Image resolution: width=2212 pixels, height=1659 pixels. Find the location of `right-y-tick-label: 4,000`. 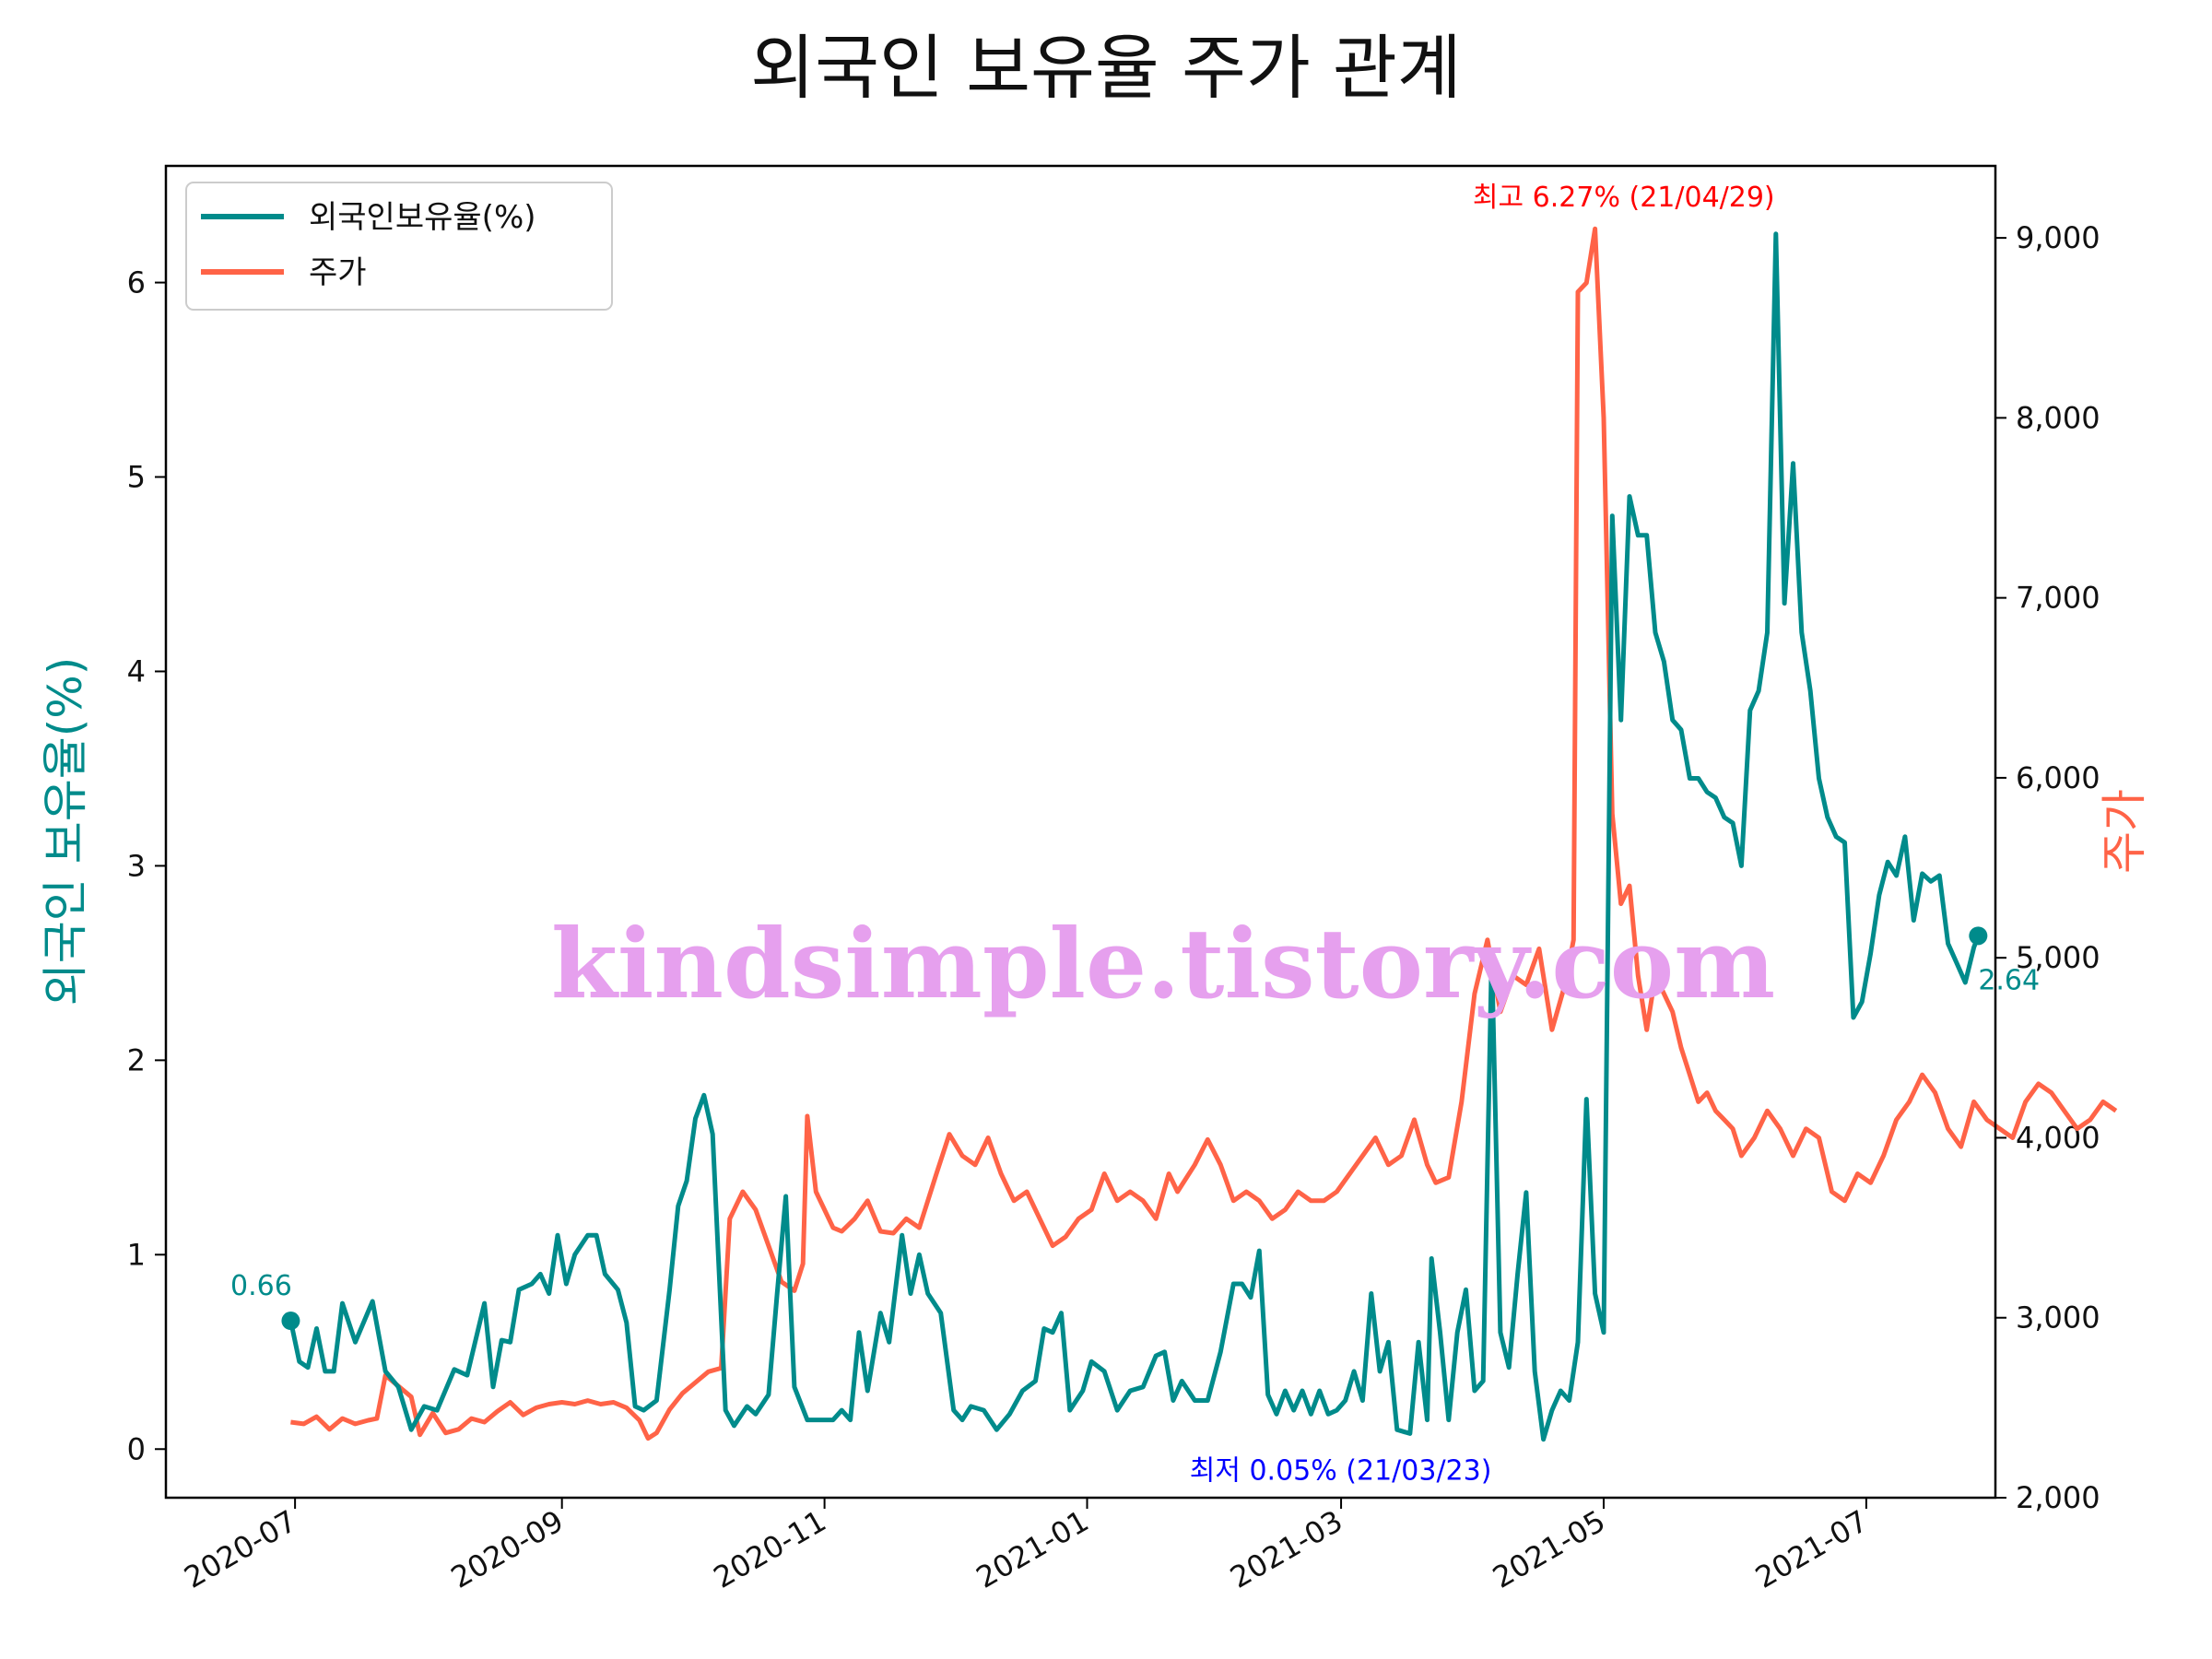

right-y-tick-label: 4,000 is located at coordinates (2058, 1137).